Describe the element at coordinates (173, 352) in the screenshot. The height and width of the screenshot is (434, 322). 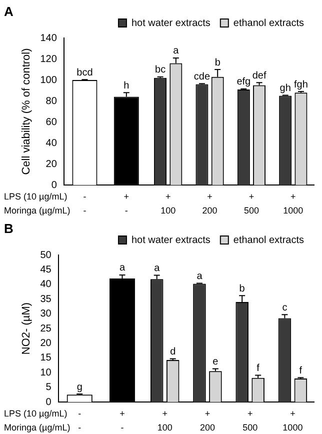
I see `data-label: d` at that location.